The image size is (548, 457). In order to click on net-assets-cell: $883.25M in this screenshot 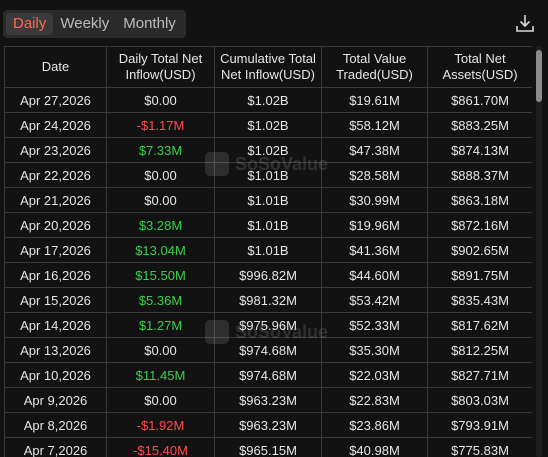, I will do `click(479, 125)`.